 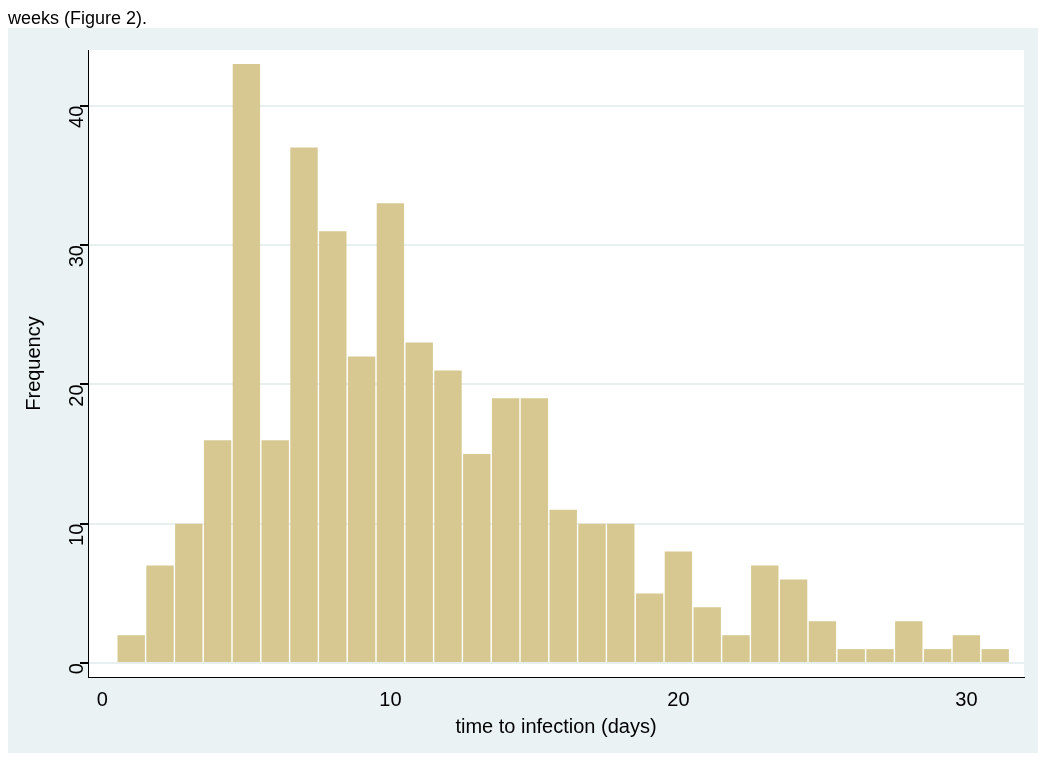 What do you see at coordinates (75, 534) in the screenshot?
I see `y-tick-label: 10` at bounding box center [75, 534].